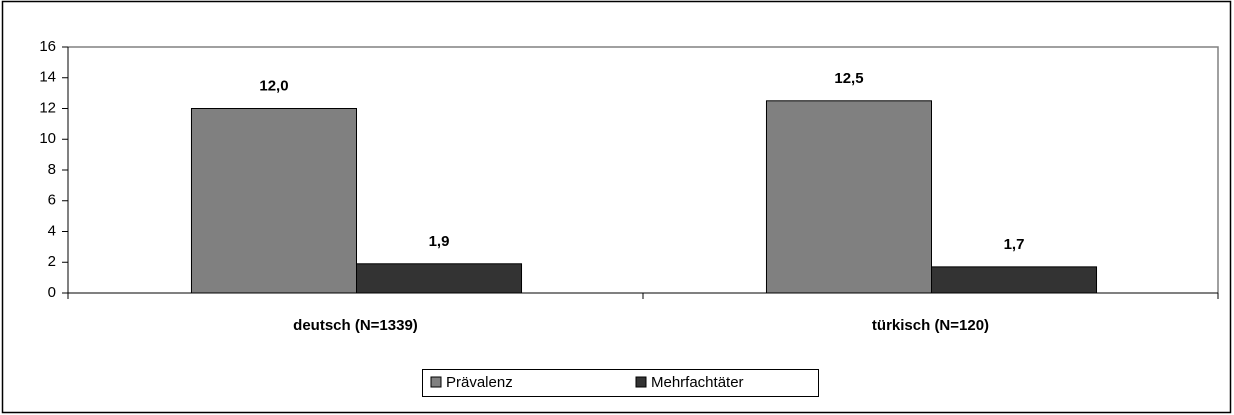  I want to click on y-tick-label: 16, so click(47, 46).